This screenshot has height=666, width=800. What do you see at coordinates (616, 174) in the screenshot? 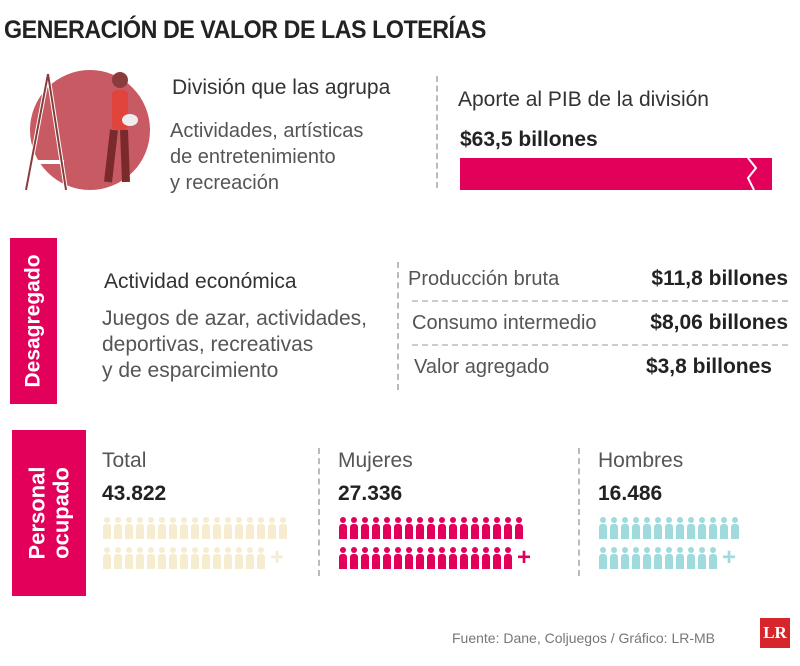
I see `pib-bar` at bounding box center [616, 174].